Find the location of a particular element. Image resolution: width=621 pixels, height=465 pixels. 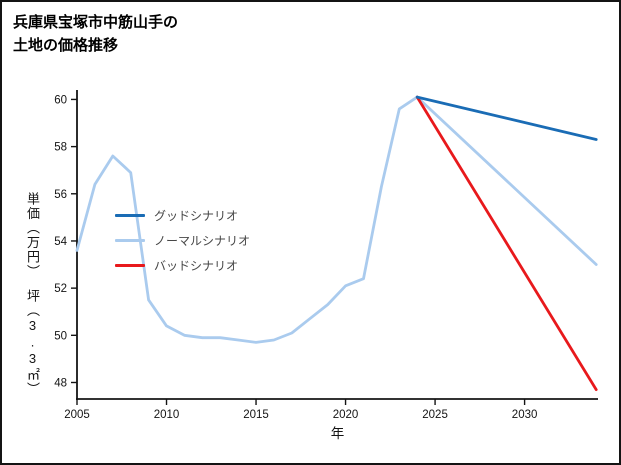

legend-item-good: グッドシナリオ is located at coordinates (182, 215).